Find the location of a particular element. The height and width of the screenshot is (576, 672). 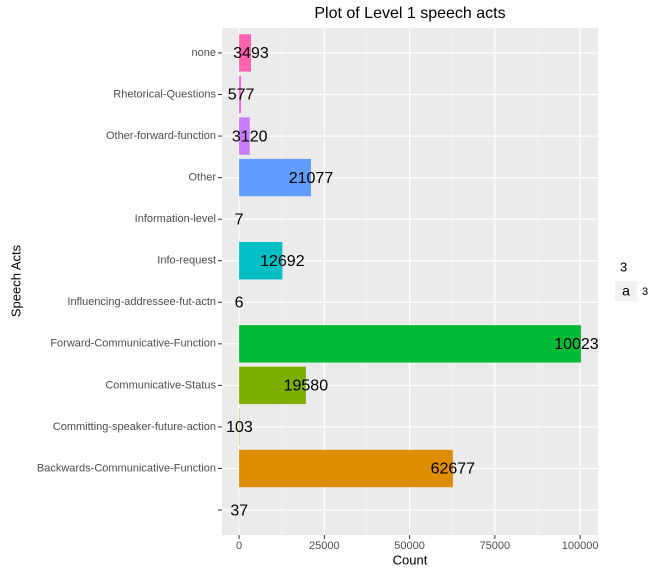

y-tick-label: Other-forward-function is located at coordinates (161, 136).